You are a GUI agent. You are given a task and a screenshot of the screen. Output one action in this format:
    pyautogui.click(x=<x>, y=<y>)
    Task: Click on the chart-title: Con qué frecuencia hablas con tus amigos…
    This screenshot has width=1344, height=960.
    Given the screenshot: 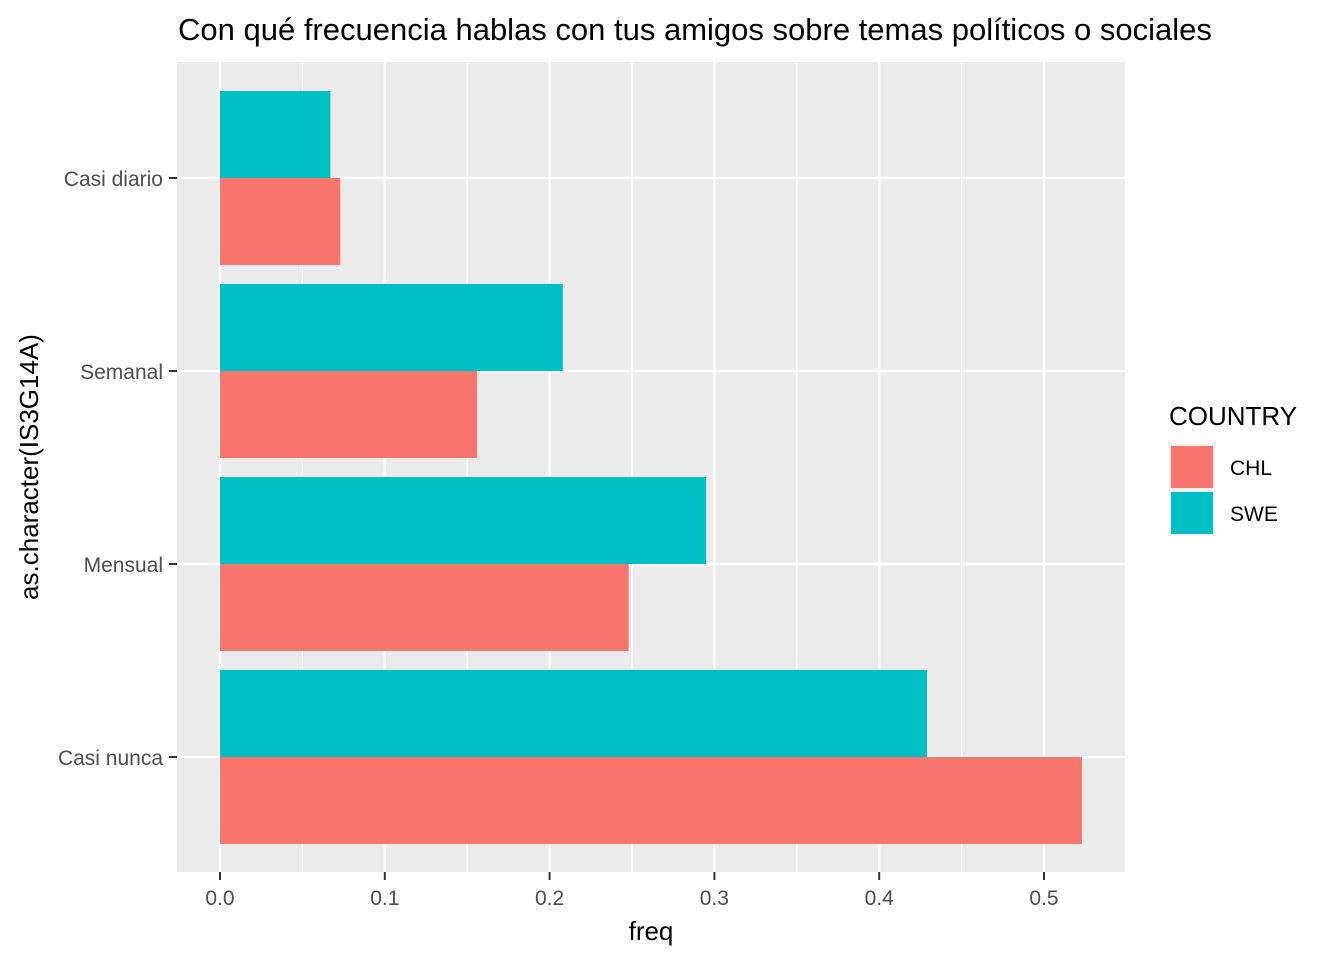 What is the action you would take?
    pyautogui.click(x=695, y=29)
    